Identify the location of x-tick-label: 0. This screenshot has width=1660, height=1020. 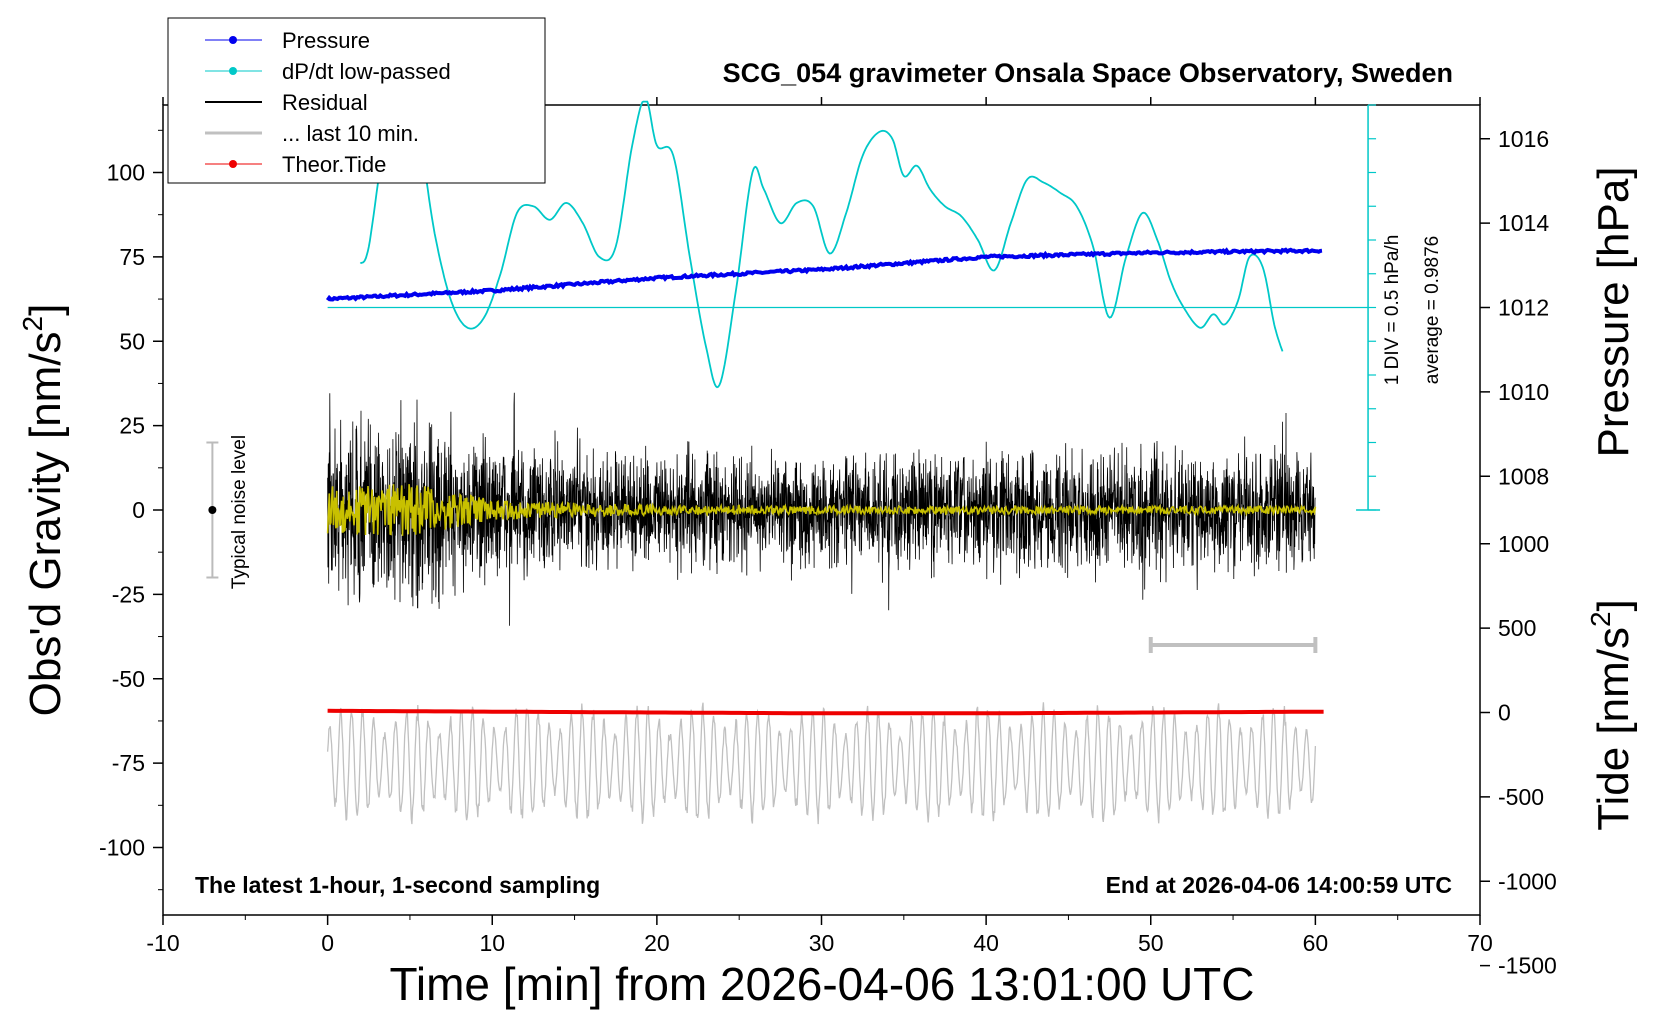
(327, 943).